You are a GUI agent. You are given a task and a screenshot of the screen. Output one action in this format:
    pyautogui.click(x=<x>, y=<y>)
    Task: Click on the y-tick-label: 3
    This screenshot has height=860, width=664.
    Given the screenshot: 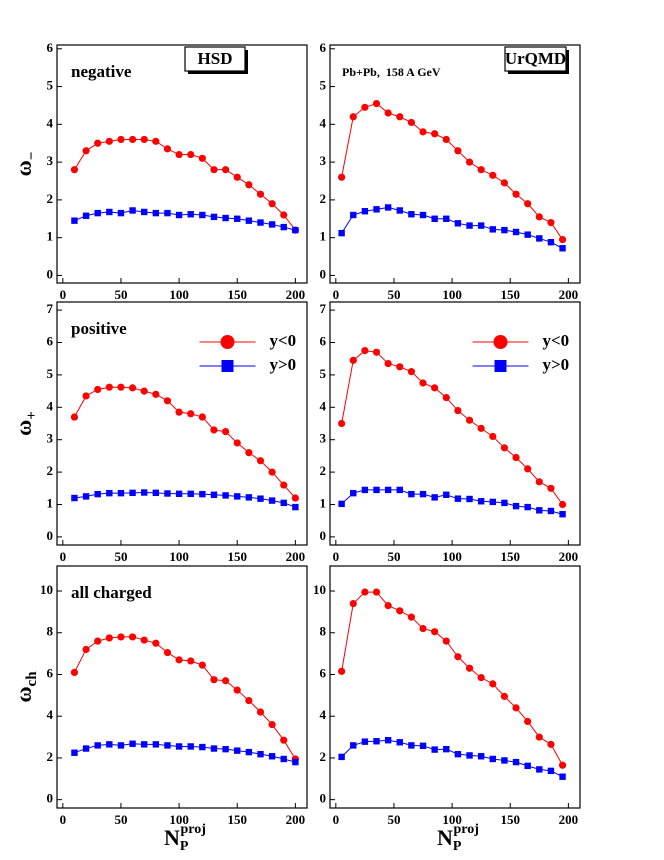 What is the action you would take?
    pyautogui.click(x=50, y=438)
    